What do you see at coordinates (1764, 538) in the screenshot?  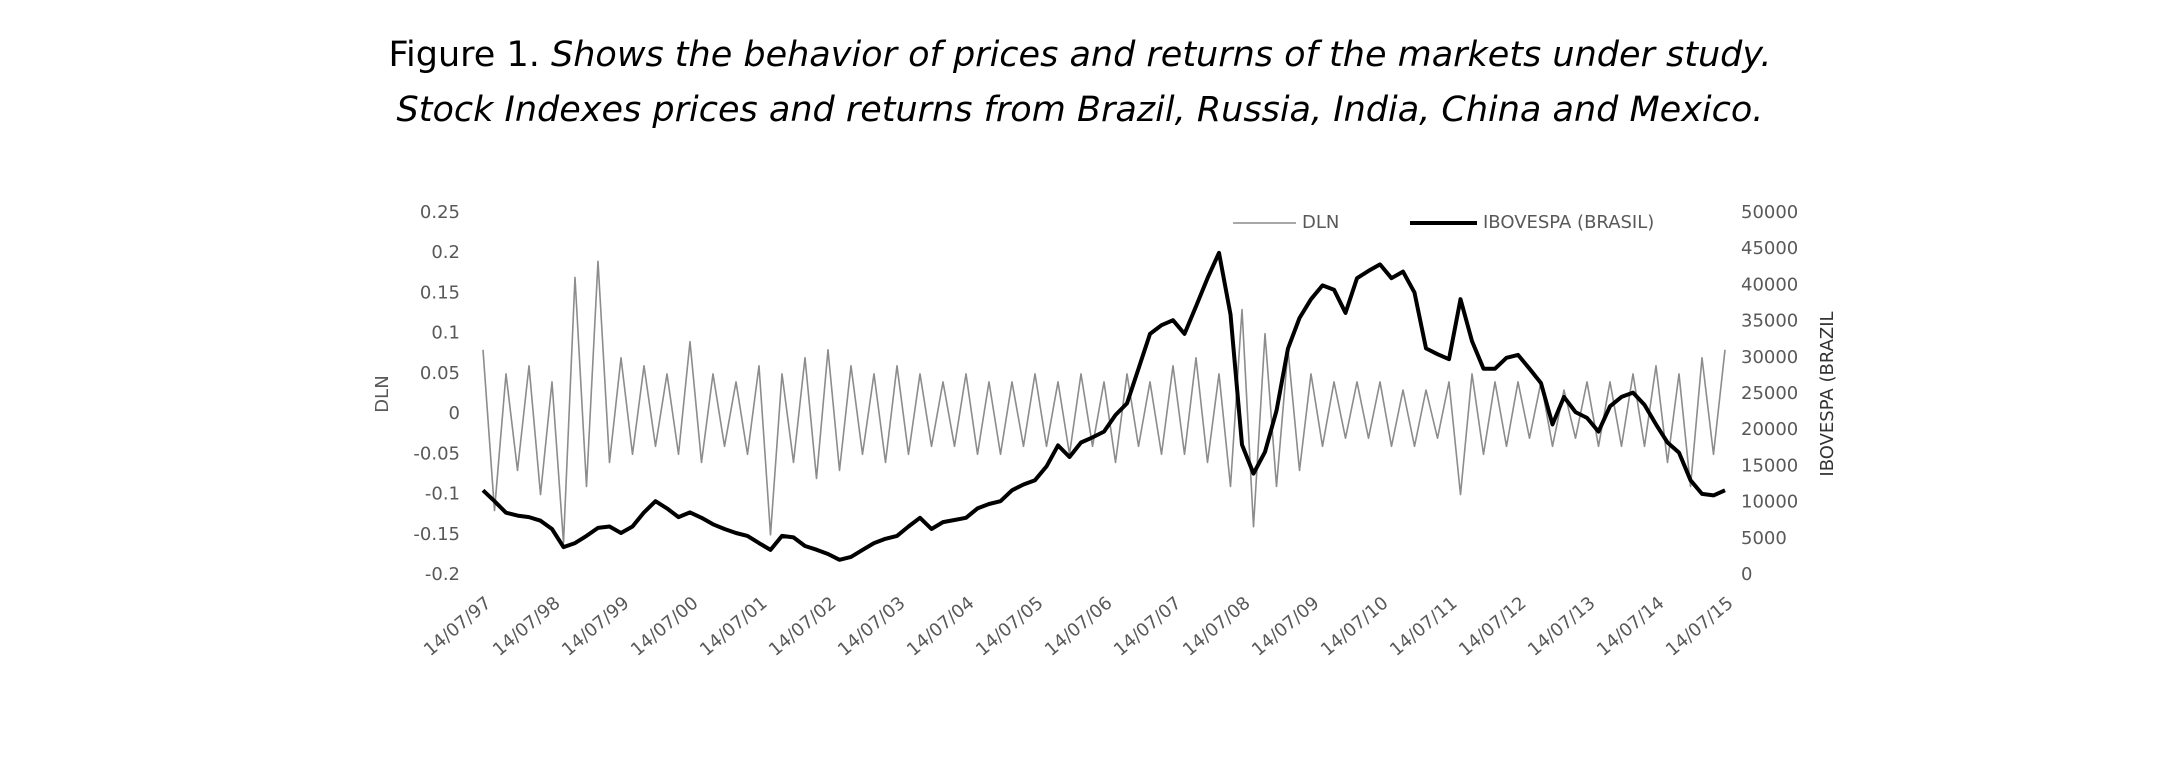 I see `y2-tick-label: 5000` at bounding box center [1764, 538].